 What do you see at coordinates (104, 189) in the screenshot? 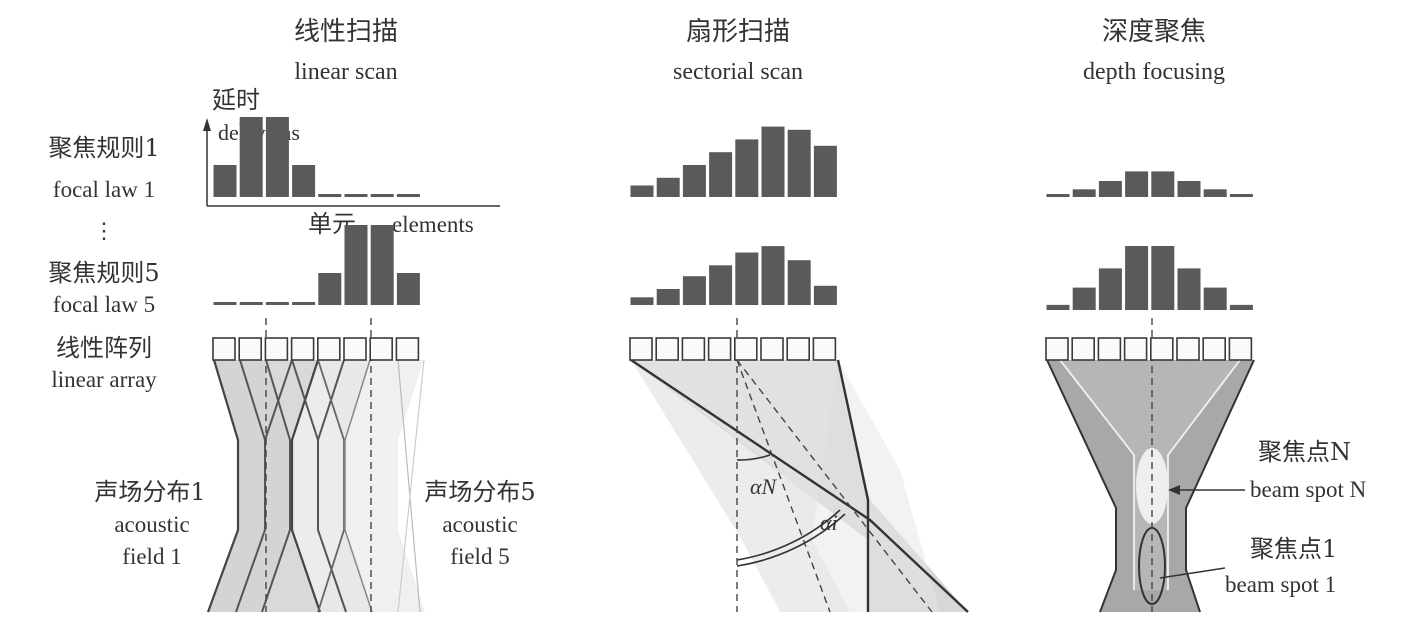
I see `focal-law-1-en: focal law 1` at bounding box center [104, 189].